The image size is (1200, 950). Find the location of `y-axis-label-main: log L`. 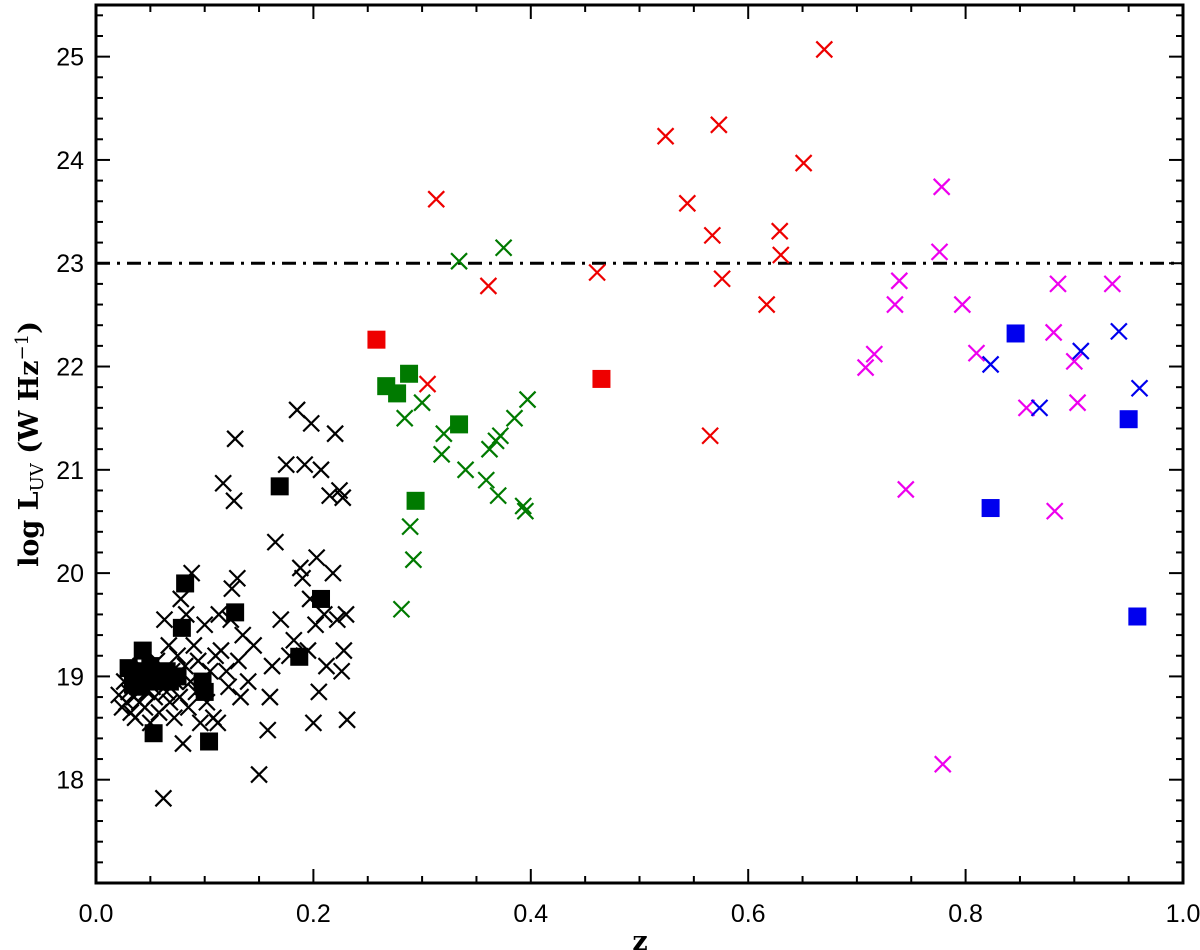

y-axis-label-main: log L is located at coordinates (29, 529).